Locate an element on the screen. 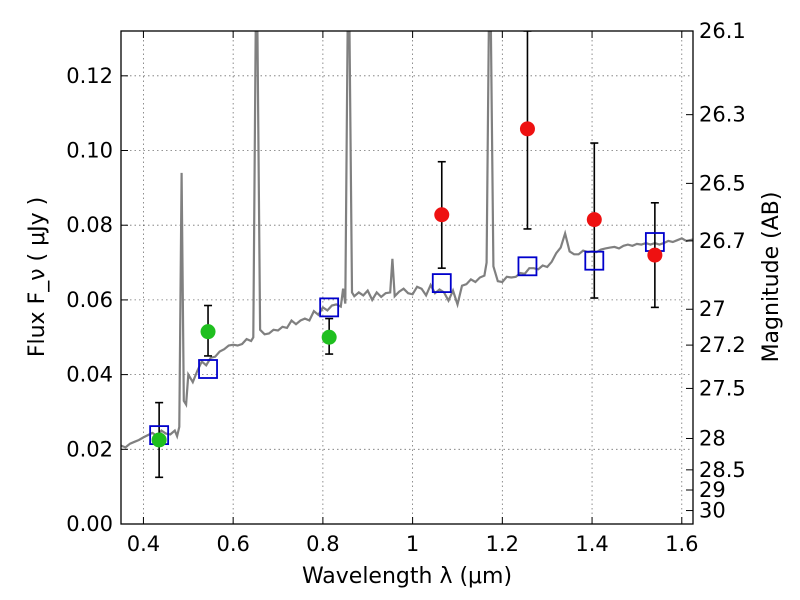  y-tick-label: 0.12 is located at coordinates (89, 76).